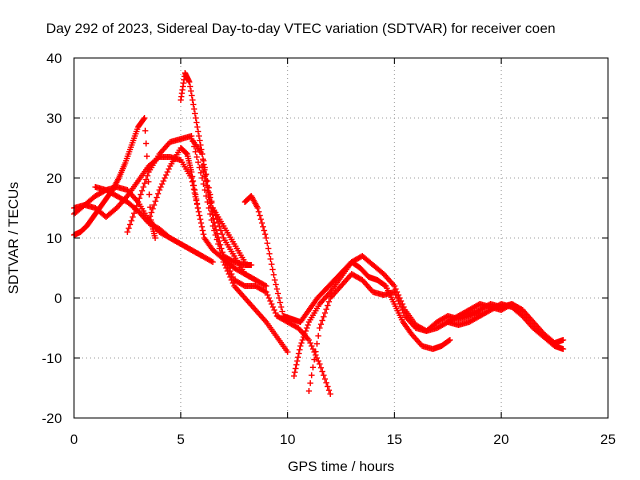  I want to click on x-tick-label: 15, so click(395, 439).